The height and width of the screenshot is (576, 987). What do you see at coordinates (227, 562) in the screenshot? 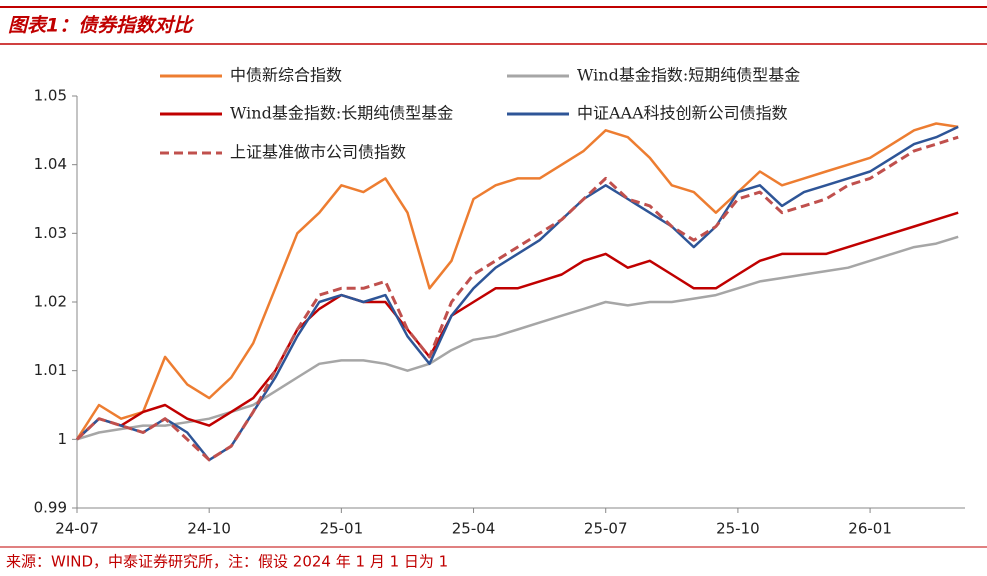
I see `source: 来源：WIND，中泰证券研究所，注：假设 2024 年 1 月 1 日为 1` at bounding box center [227, 562].